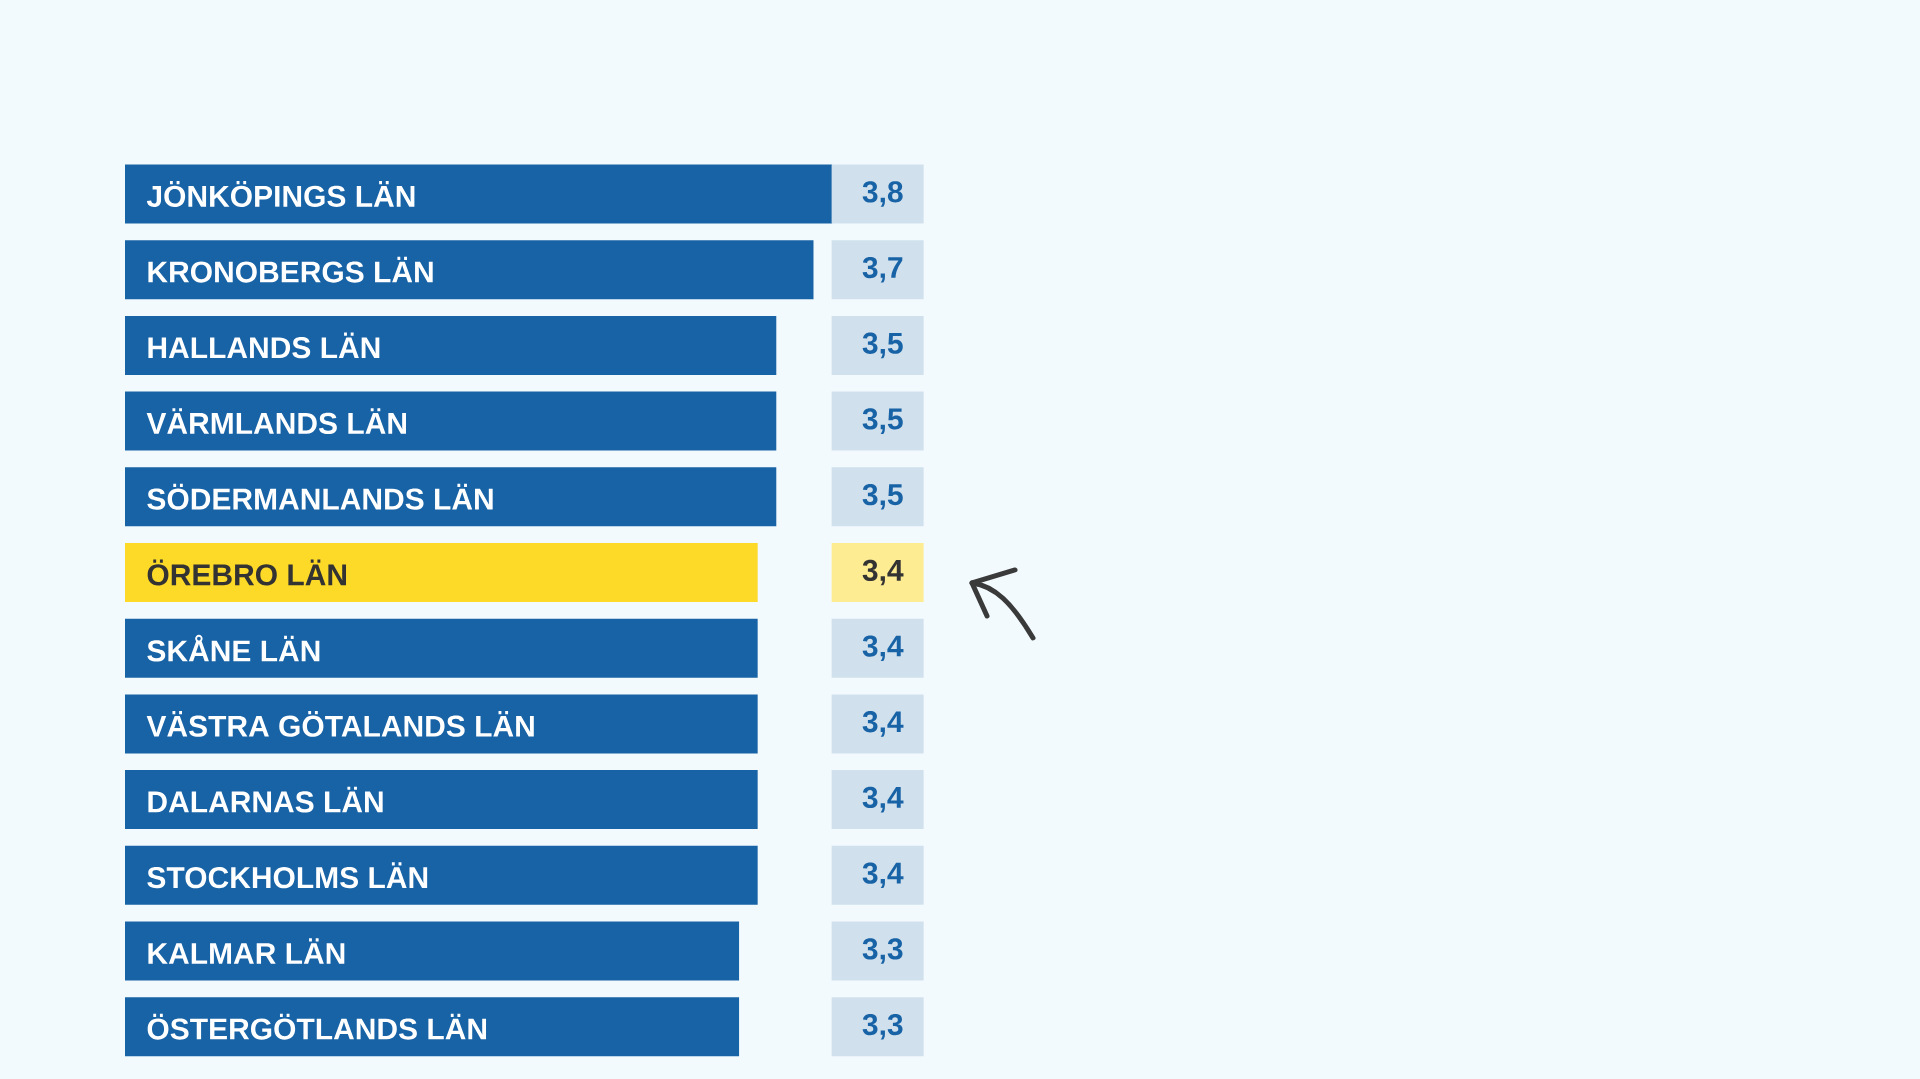 This screenshot has height=1079, width=1920. Describe the element at coordinates (317, 1026) in the screenshot. I see `y-tick-label: ÖSTERGÖTLANDS LÄN` at that location.